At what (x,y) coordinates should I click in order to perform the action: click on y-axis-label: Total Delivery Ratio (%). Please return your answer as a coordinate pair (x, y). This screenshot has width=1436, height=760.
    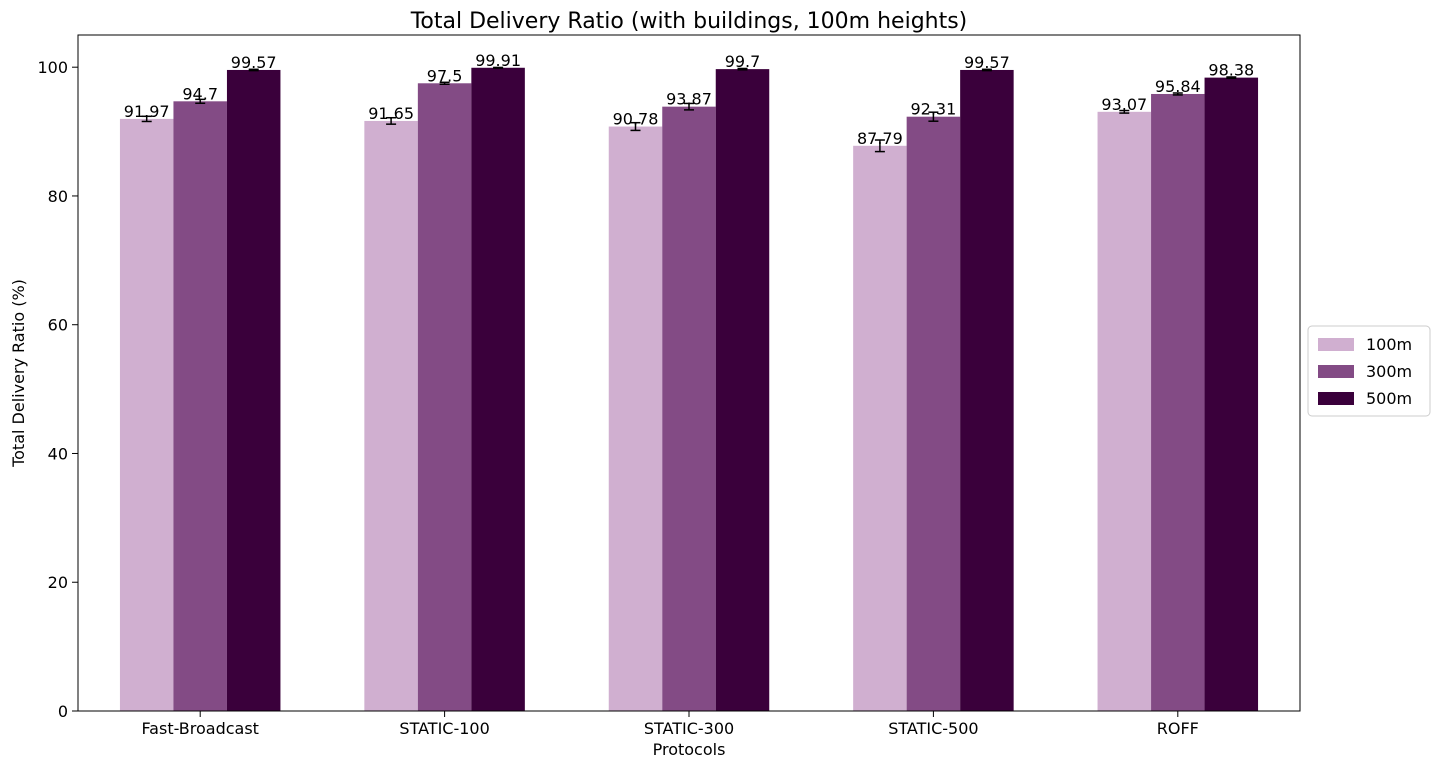
    Looking at the image, I should click on (18, 373).